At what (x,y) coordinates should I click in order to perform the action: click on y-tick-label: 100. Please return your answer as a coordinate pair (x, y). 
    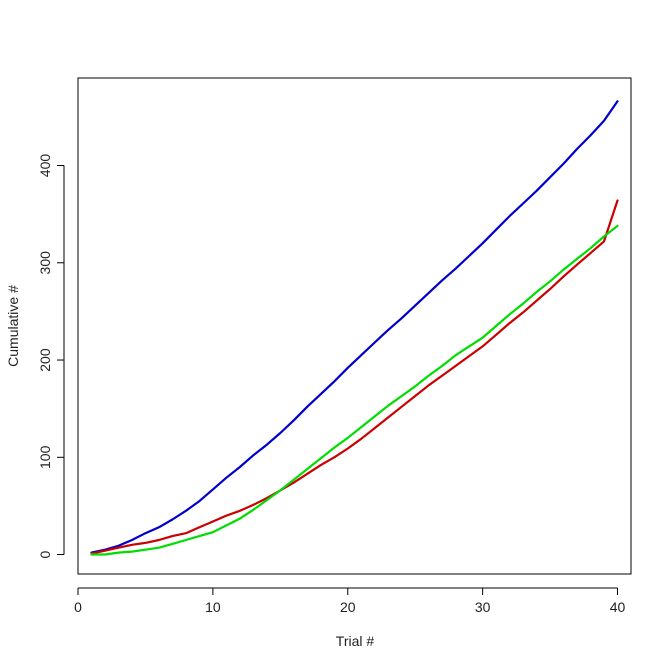
    Looking at the image, I should click on (45, 457).